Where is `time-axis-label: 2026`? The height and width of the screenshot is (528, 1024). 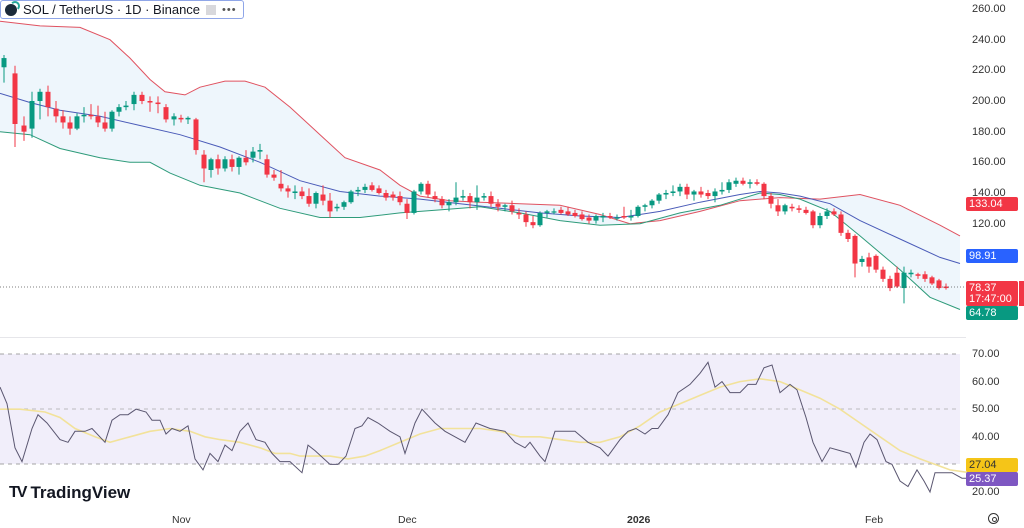 time-axis-label: 2026 is located at coordinates (639, 520).